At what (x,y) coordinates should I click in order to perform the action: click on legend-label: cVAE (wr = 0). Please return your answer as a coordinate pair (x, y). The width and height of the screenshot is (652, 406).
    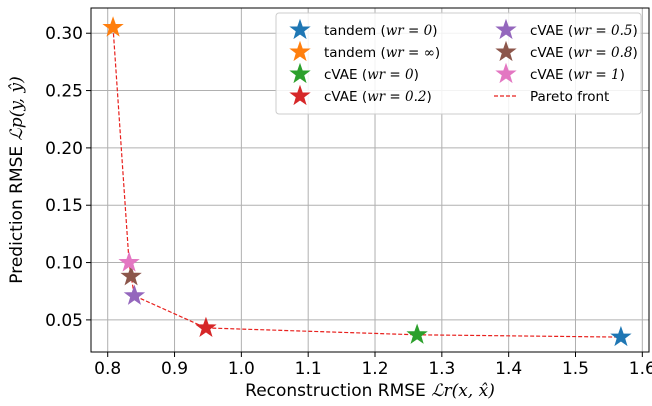
    Looking at the image, I should click on (371, 75).